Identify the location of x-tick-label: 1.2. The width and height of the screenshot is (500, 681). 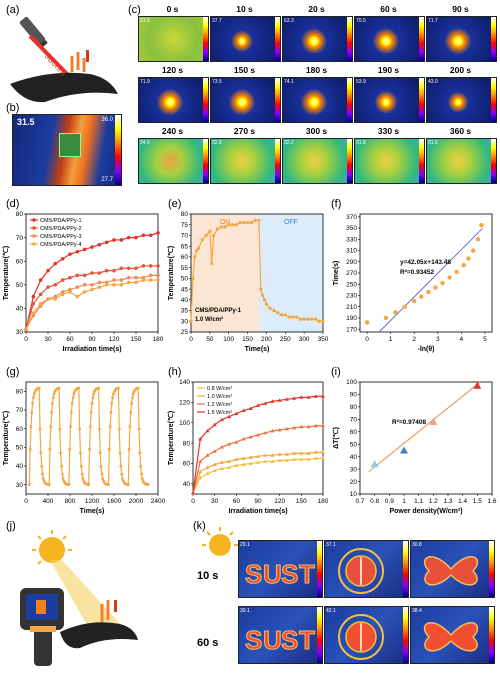
(433, 501).